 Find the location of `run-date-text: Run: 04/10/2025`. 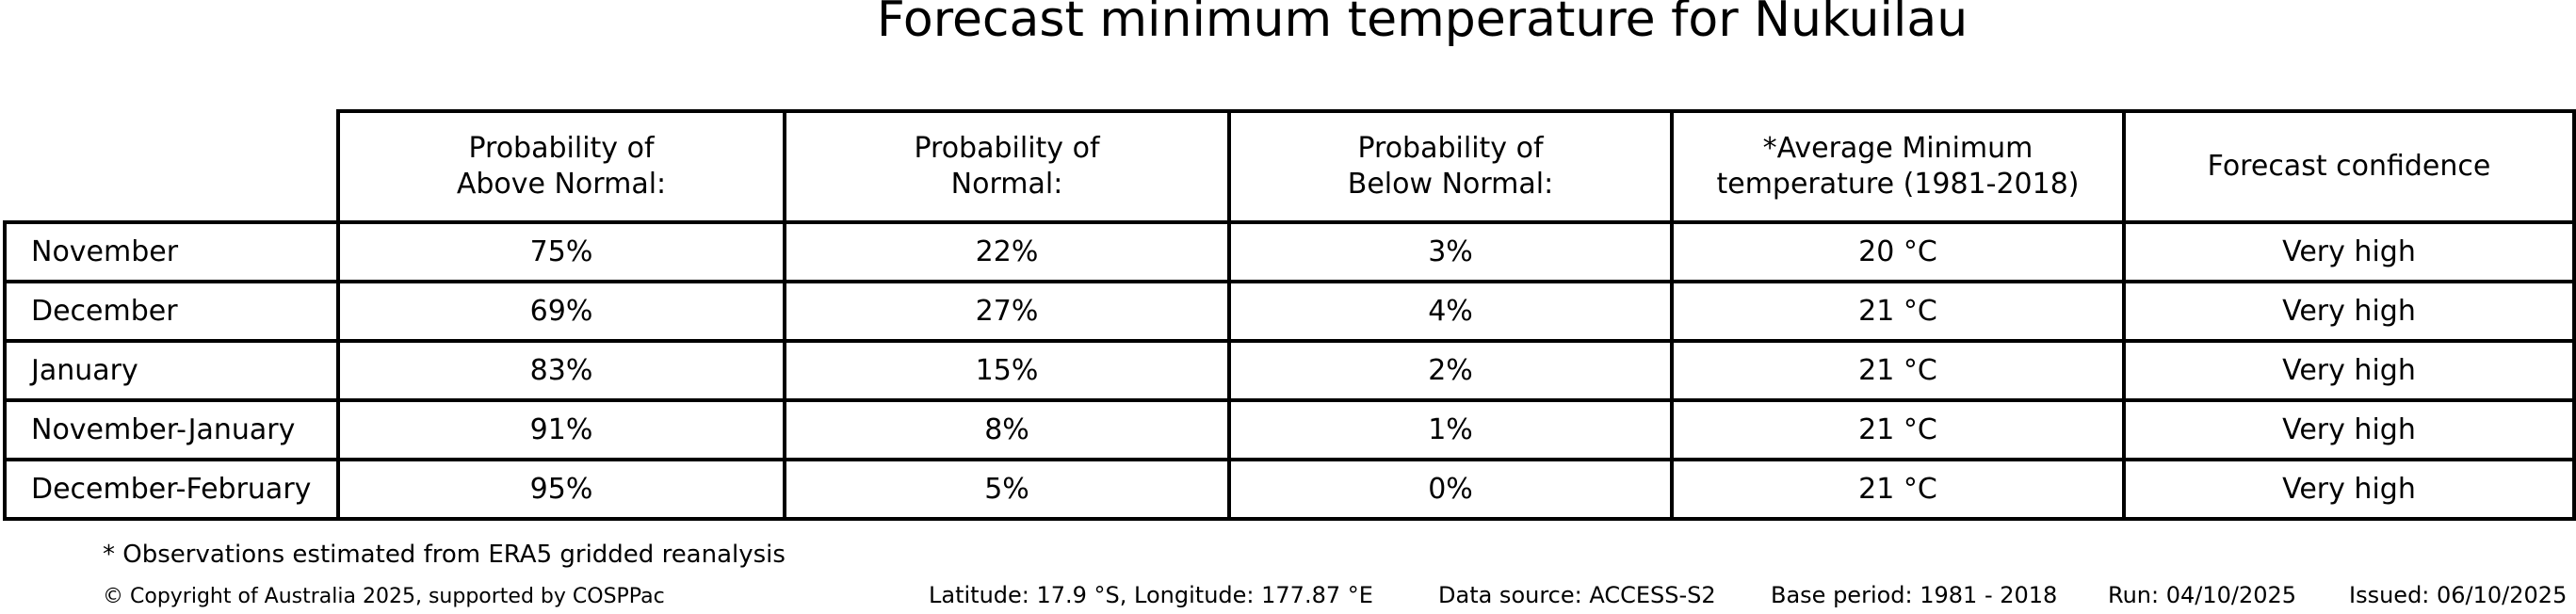

run-date-text: Run: 04/10/2025 is located at coordinates (2202, 595).